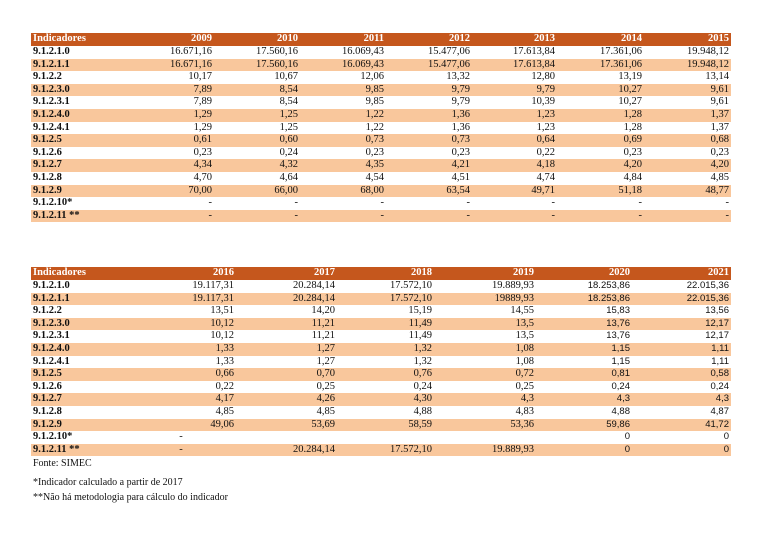  What do you see at coordinates (411, 285) in the screenshot?
I see `cell-value: 17.572,10` at bounding box center [411, 285].